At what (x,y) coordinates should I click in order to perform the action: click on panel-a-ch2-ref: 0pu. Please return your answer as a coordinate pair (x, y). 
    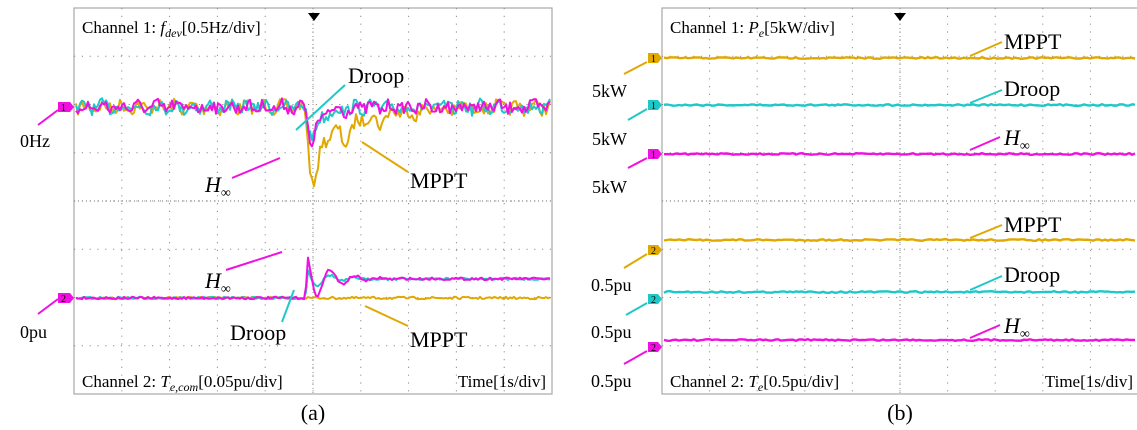
    Looking at the image, I should click on (33, 332).